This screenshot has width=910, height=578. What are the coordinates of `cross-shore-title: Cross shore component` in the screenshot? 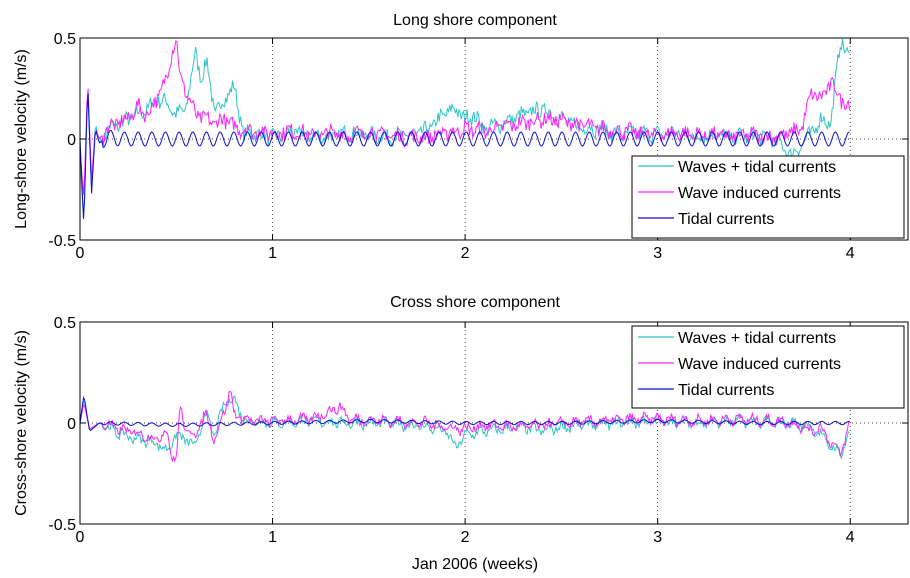 It's located at (475, 302).